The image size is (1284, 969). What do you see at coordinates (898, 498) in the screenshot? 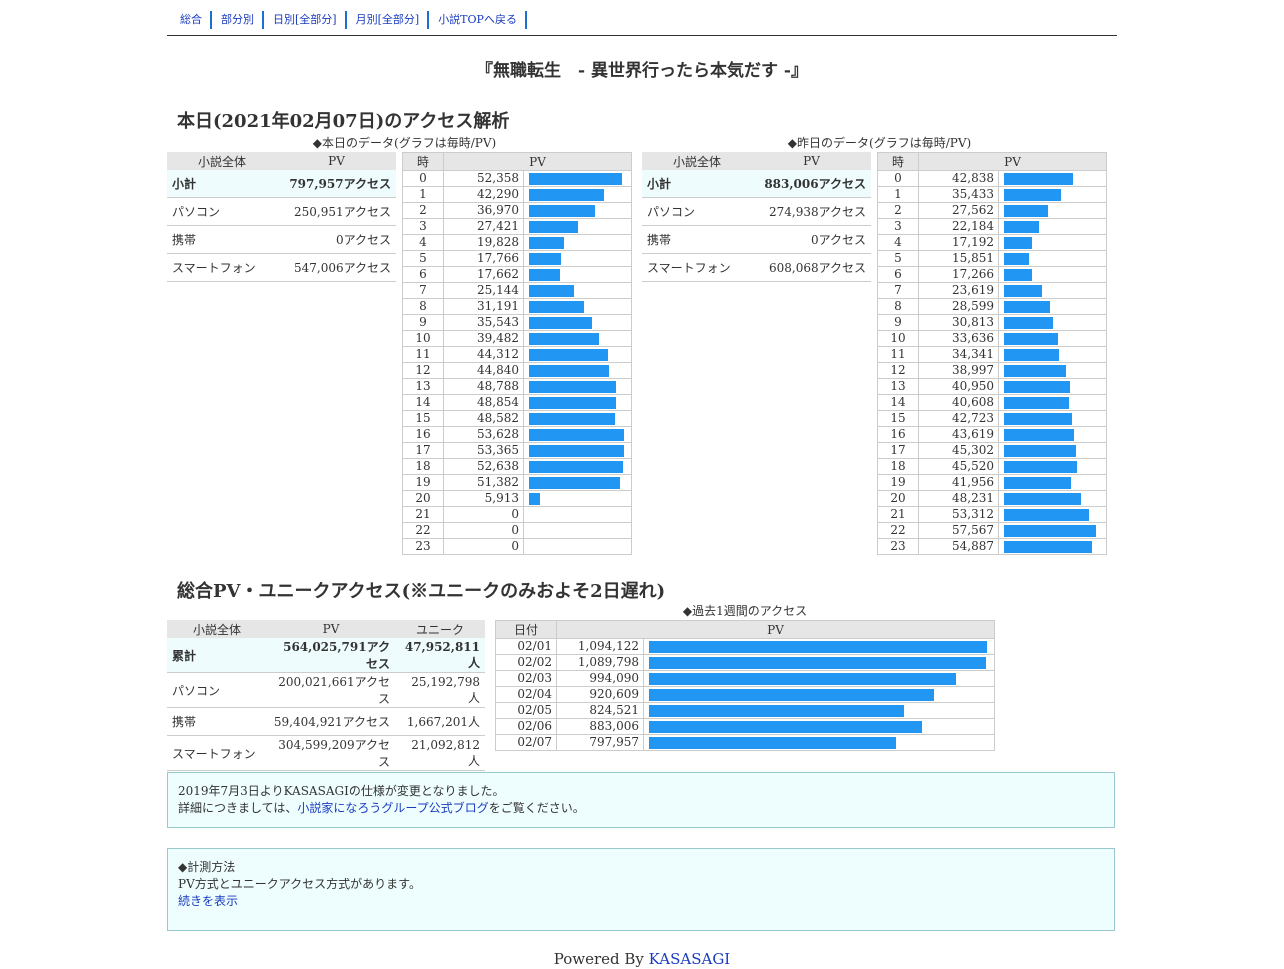
I see `category-label: 20` at bounding box center [898, 498].